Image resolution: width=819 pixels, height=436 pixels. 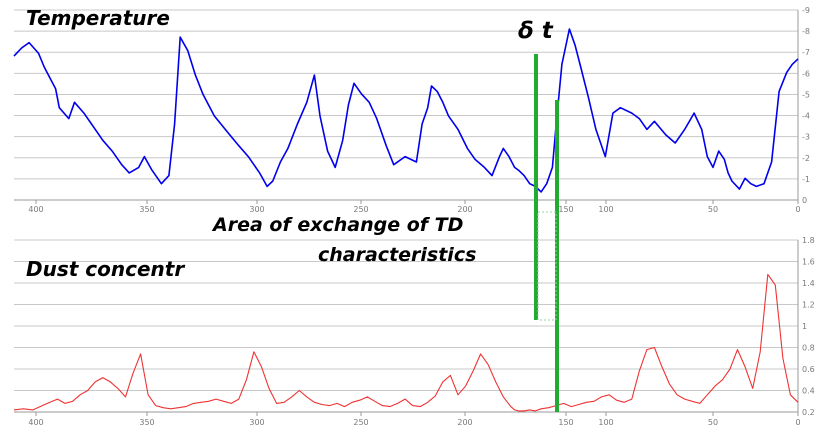 What do you see at coordinates (35, 209) in the screenshot?
I see `temperature-x-tick-label: 400` at bounding box center [35, 209].